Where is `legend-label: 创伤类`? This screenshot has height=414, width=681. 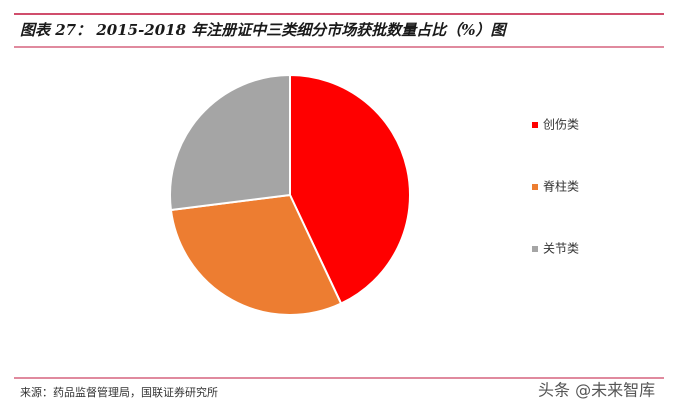 legend-label: 创伤类 is located at coordinates (561, 125).